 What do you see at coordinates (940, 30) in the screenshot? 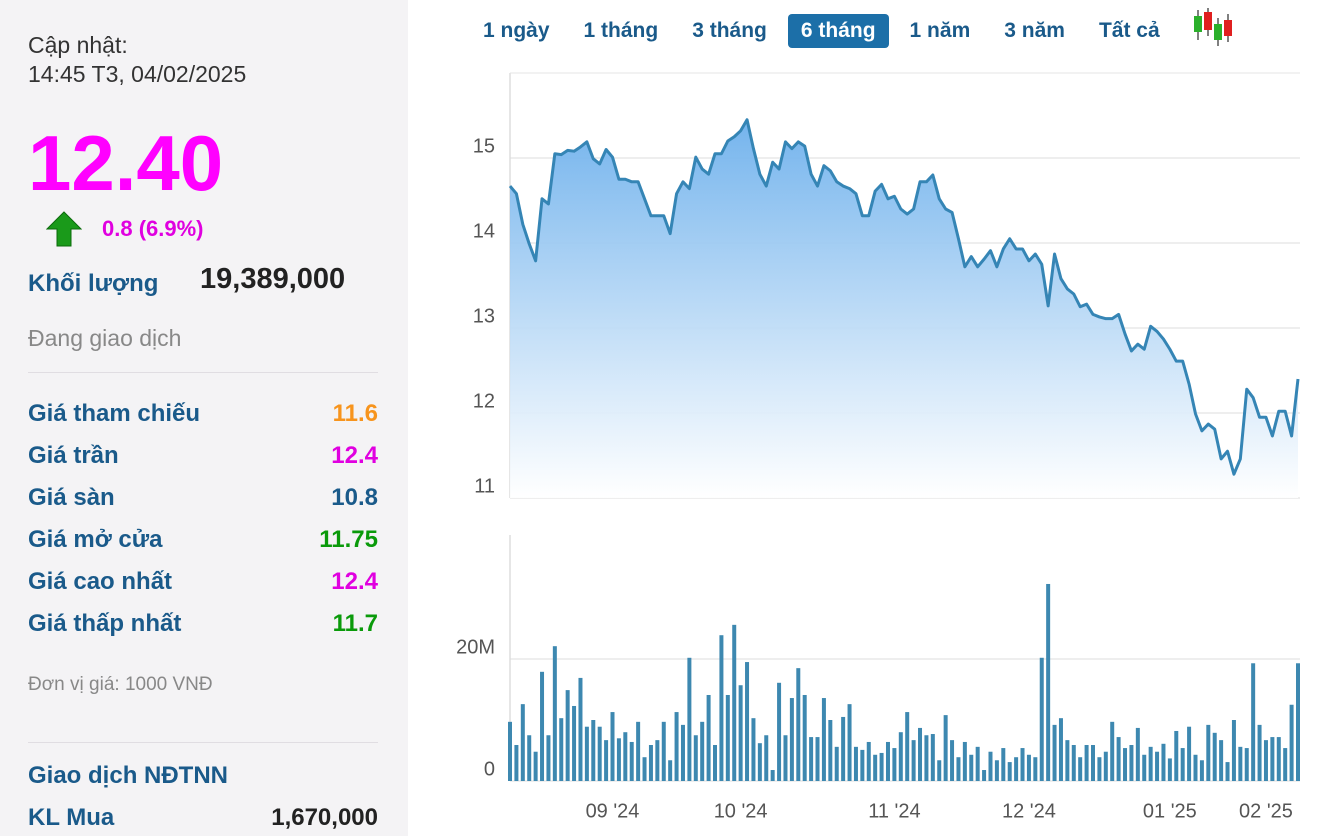
I see `range-tab: 1 năm` at bounding box center [940, 30].